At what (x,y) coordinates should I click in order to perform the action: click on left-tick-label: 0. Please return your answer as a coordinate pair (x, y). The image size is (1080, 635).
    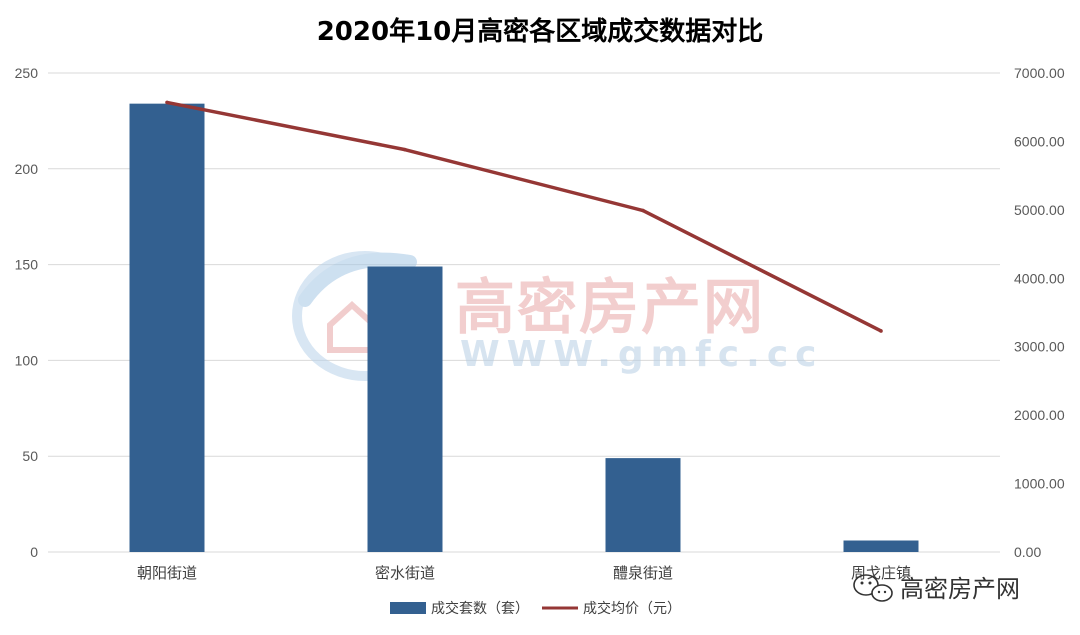
    Looking at the image, I should click on (34, 552).